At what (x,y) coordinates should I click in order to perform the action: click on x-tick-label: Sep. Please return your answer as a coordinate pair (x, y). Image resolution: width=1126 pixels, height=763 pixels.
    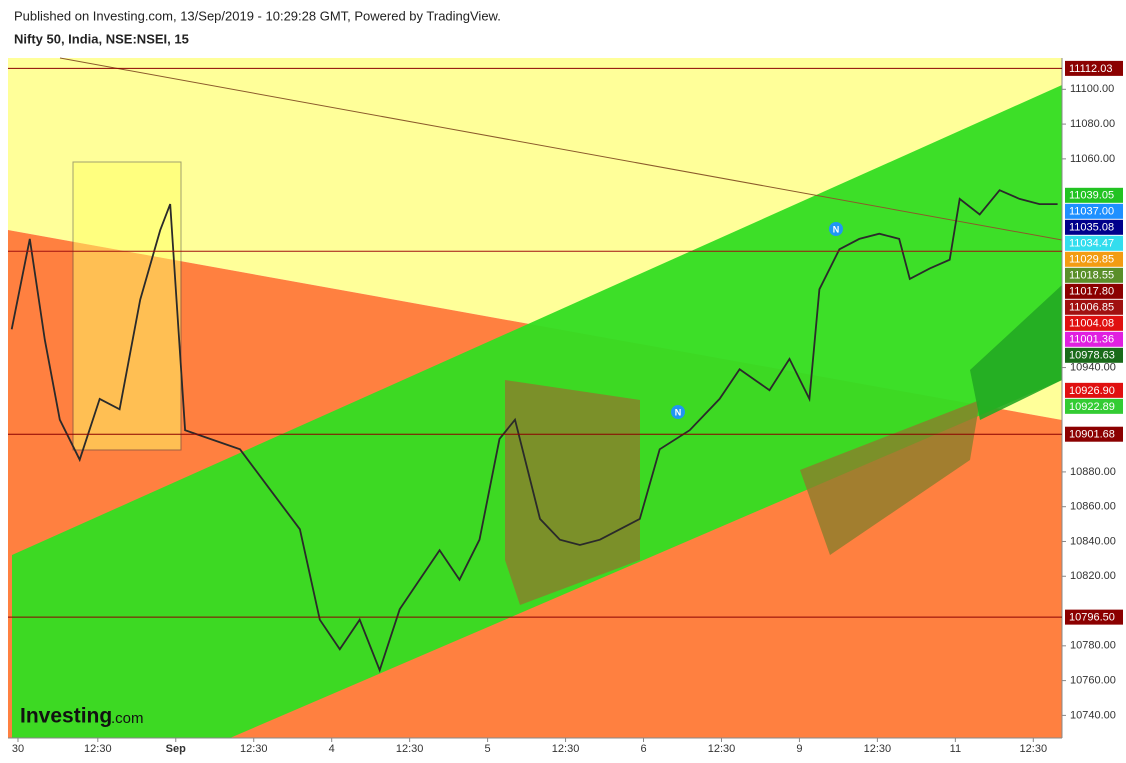
    Looking at the image, I should click on (176, 749).